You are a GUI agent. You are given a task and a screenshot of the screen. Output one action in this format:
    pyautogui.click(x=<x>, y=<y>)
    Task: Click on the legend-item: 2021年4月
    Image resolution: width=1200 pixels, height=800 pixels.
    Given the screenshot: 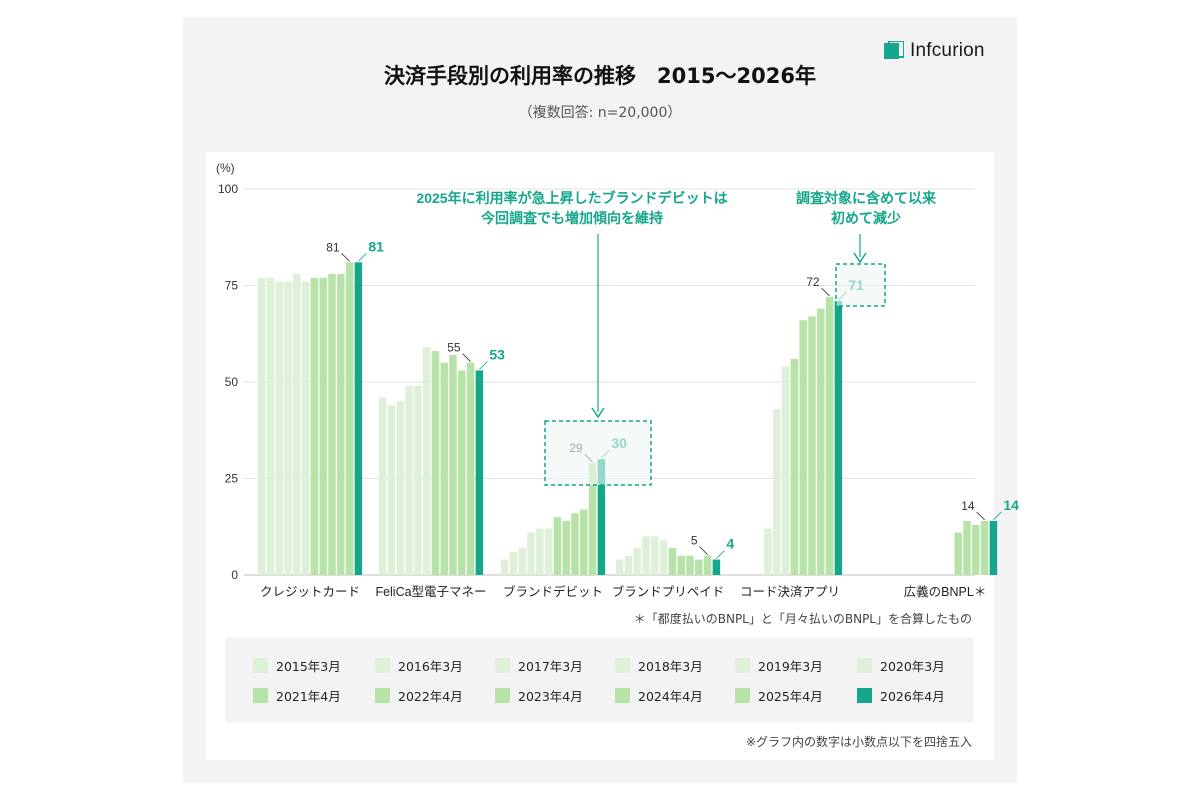 What is the action you would take?
    pyautogui.click(x=297, y=695)
    